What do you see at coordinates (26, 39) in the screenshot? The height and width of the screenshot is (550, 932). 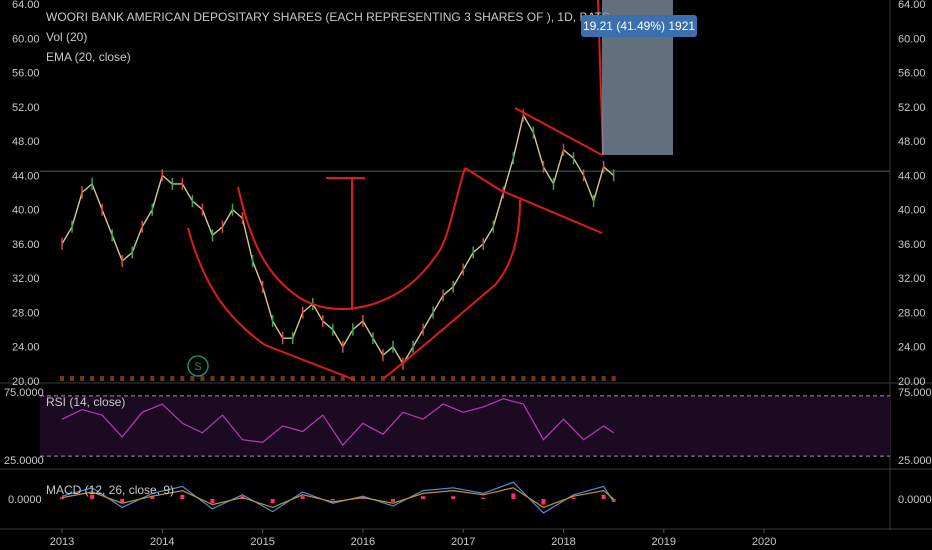 I see `price-axis-tick-label-left: 60.00` at bounding box center [26, 39].